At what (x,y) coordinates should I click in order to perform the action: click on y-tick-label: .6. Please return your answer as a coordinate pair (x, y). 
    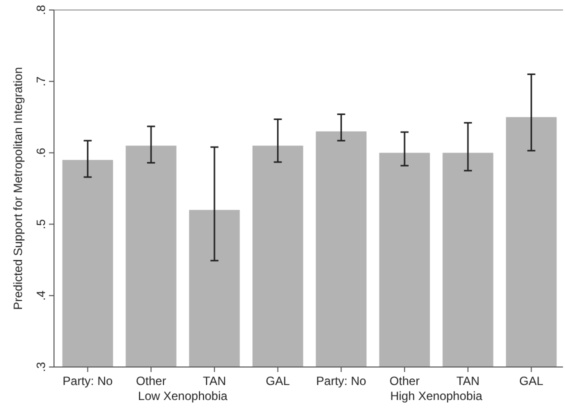
    Looking at the image, I should click on (41, 152).